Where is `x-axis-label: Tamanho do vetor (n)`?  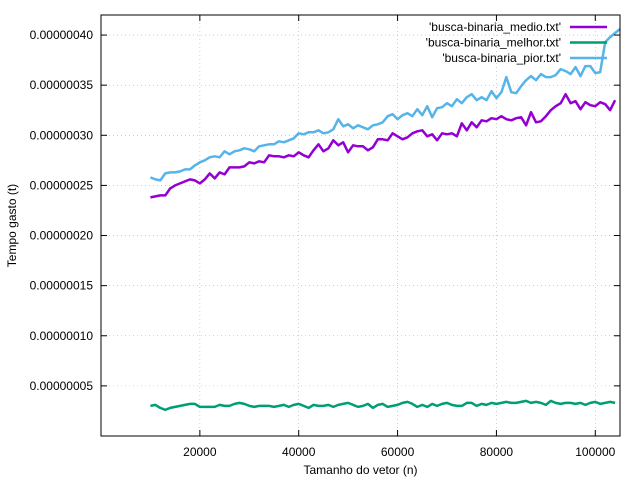
x-axis-label: Tamanho do vetor (n) is located at coordinates (360, 470).